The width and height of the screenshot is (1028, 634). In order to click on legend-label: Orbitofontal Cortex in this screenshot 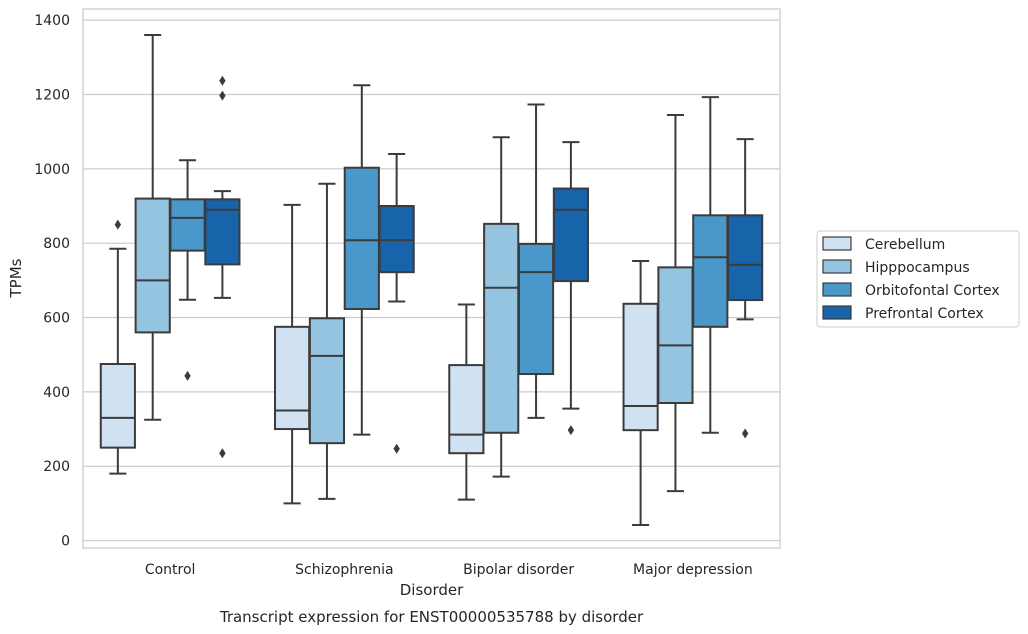, I will do `click(932, 291)`.